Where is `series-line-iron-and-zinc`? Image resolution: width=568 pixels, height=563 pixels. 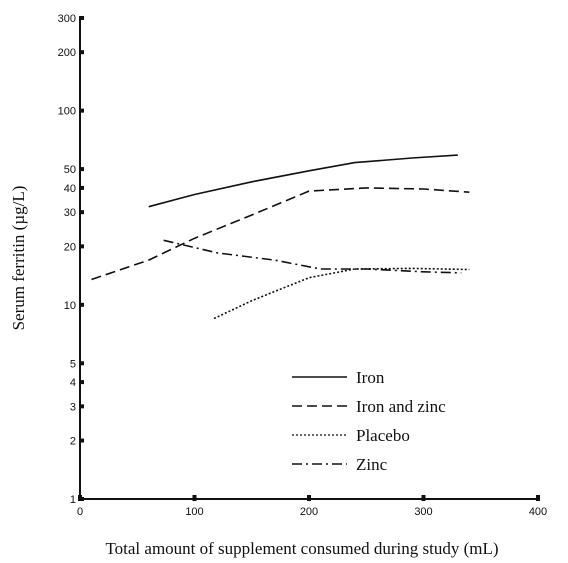
series-line-iron-and-zinc is located at coordinates (280, 234).